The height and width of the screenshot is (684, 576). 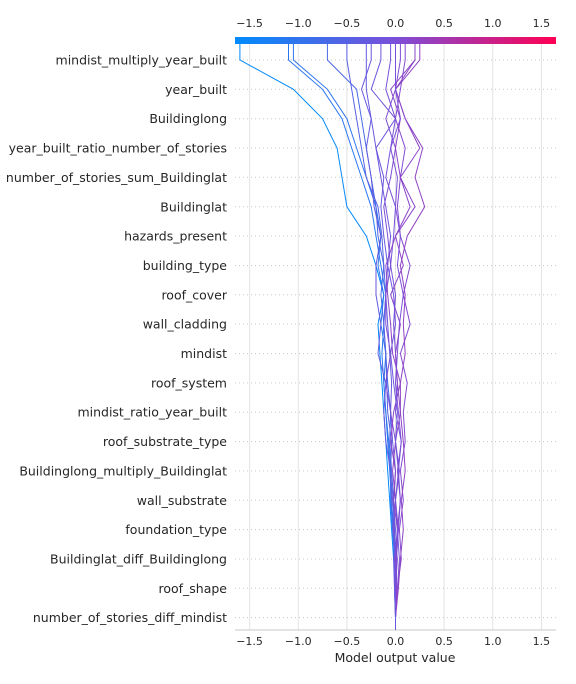 What do you see at coordinates (165, 441) in the screenshot?
I see `feature-label: roof_substrate_type` at bounding box center [165, 441].